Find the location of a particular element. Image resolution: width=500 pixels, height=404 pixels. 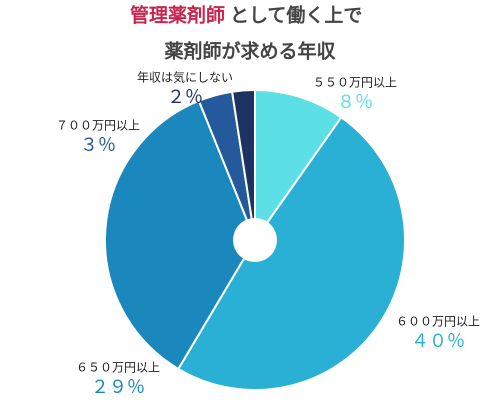

donut-hole is located at coordinates (255, 240).